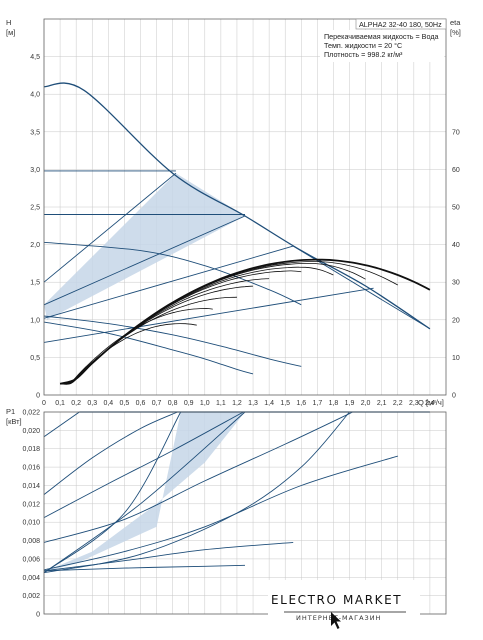 Image resolution: width=483 pixels, height=640 pixels. Describe the element at coordinates (456, 358) in the screenshot. I see `eta-y-tick-label: 10` at that location.